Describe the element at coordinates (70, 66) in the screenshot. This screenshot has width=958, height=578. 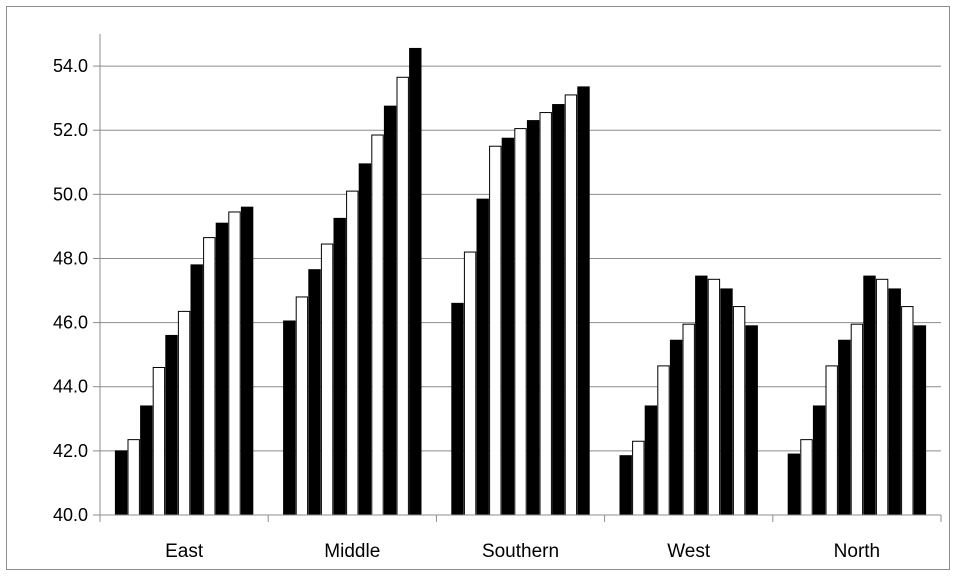
I see `y-tick-label: 54.0` at that location.